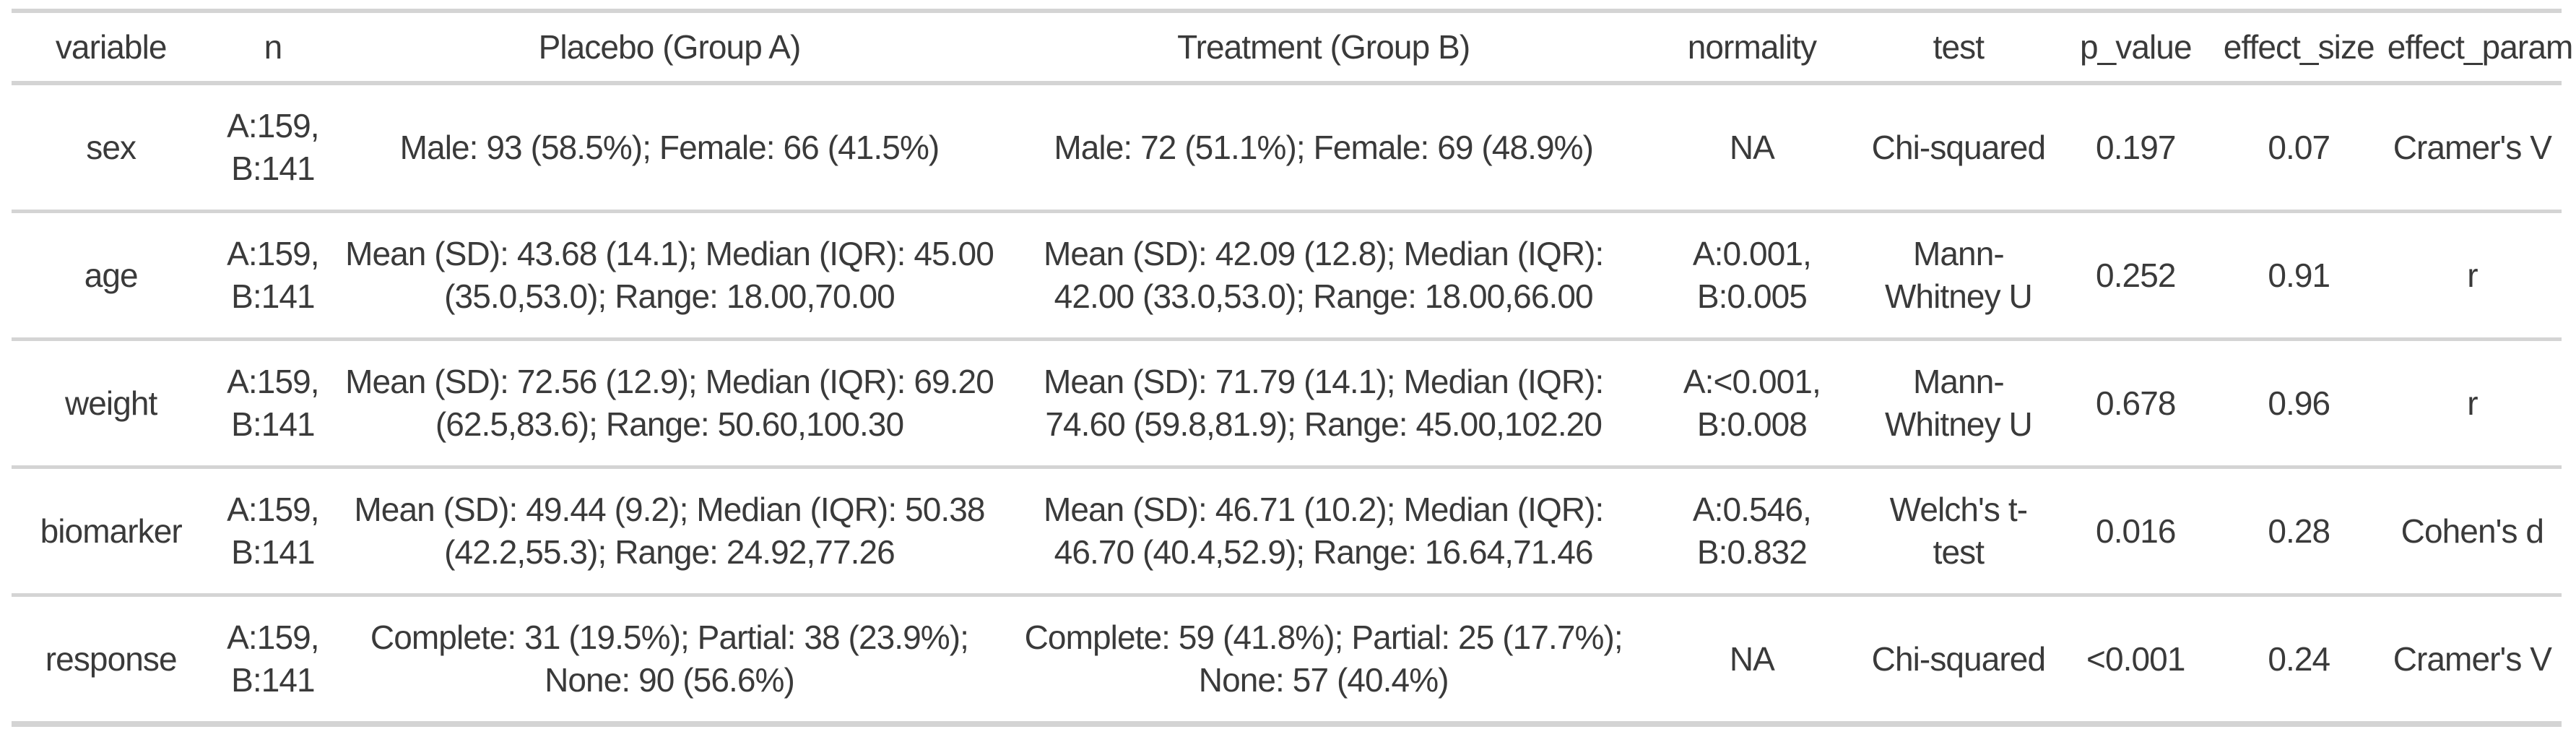  Describe the element at coordinates (2136, 531) in the screenshot. I see `cell-biomarker-p_value: 0.016` at that location.